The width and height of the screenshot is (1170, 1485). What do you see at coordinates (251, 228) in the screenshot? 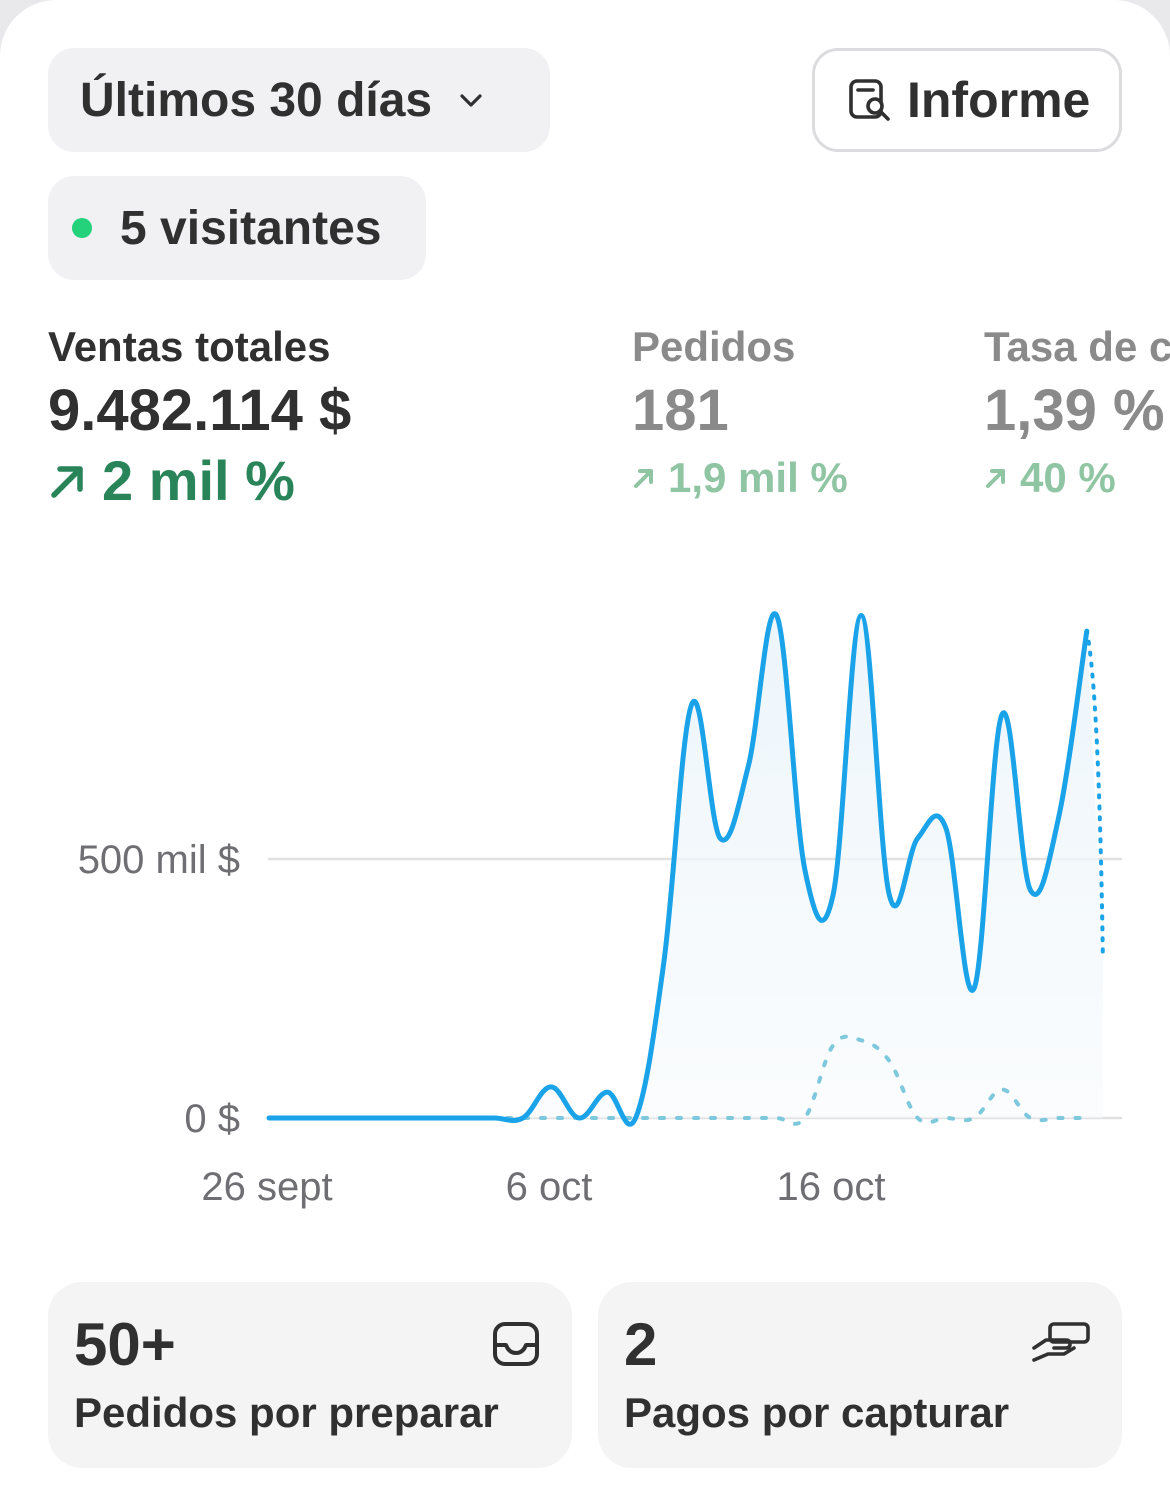
I see `visitors-label: 5 visitantes` at bounding box center [251, 228].